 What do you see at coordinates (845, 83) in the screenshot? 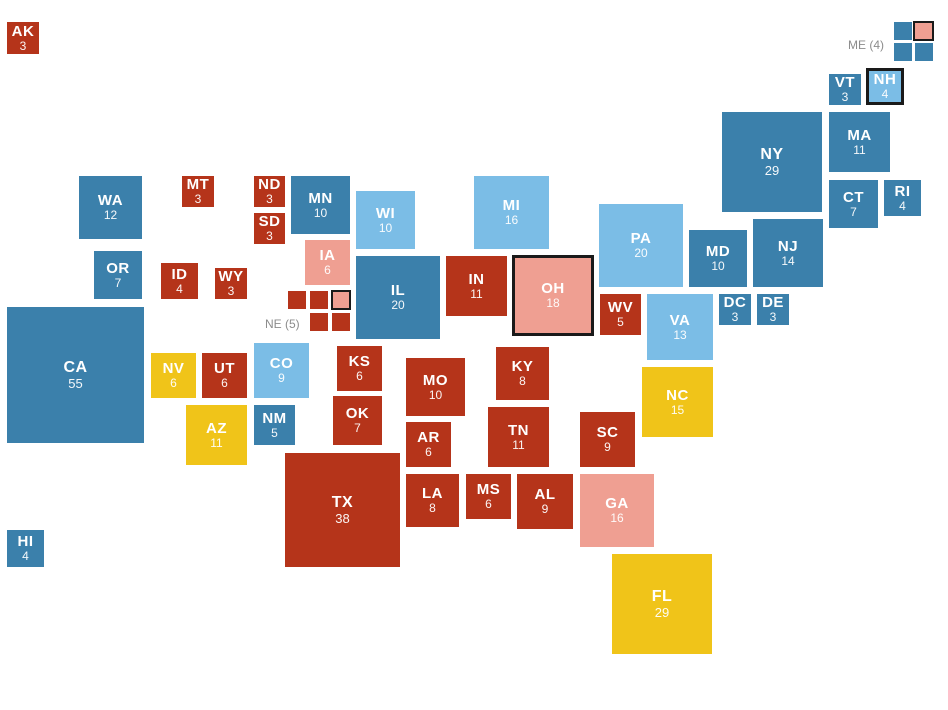
I see `state-abbr: VT` at bounding box center [845, 83].